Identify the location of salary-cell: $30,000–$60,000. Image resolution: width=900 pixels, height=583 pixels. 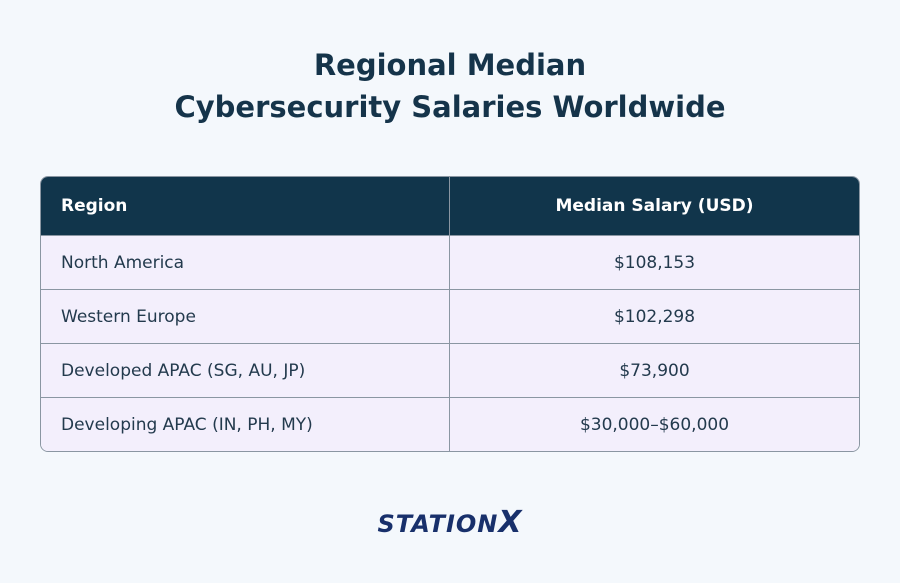
(654, 424).